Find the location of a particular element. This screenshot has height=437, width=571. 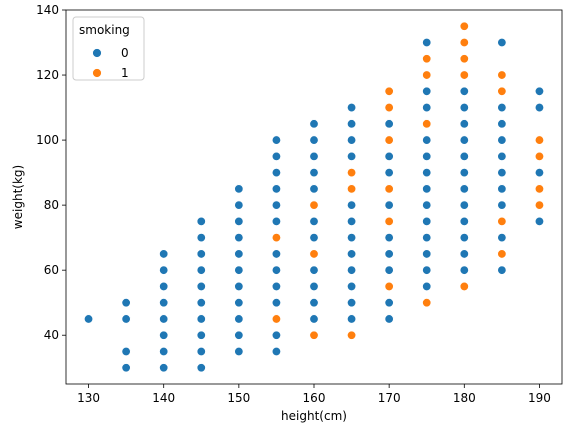

y-tick-label: 80 is located at coordinates (51, 205).